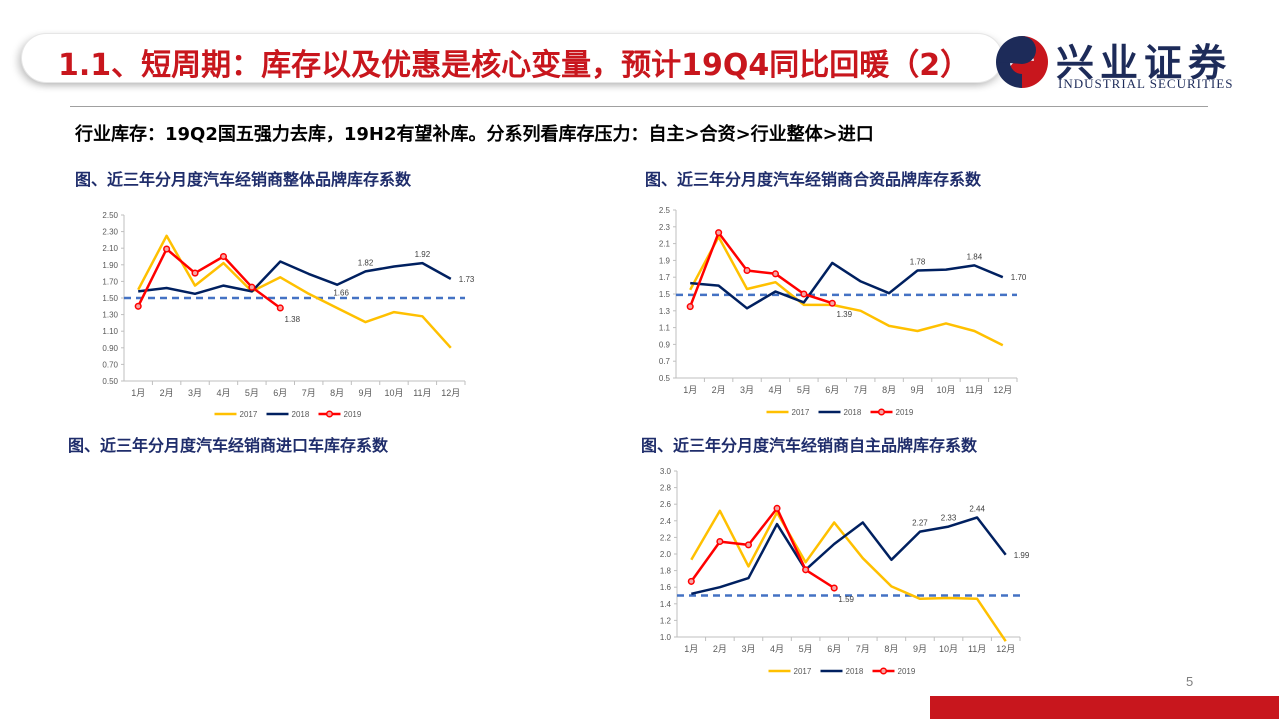  Describe the element at coordinates (665, 294) in the screenshot. I see `y-tick-label: 1.5` at that location.